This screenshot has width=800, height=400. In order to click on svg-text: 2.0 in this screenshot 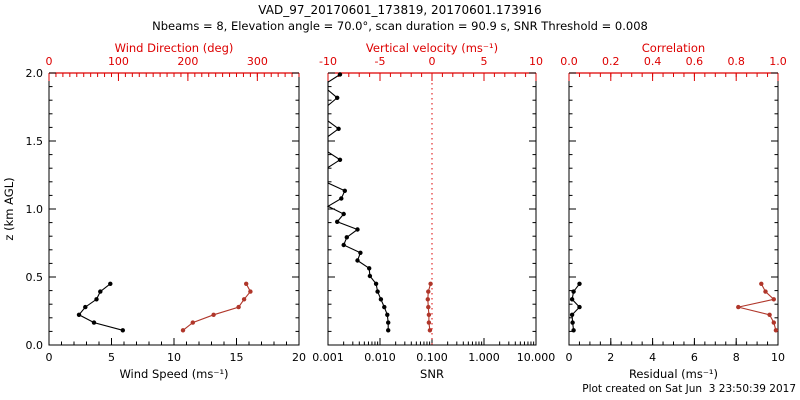, I will do `click(35, 73)`.